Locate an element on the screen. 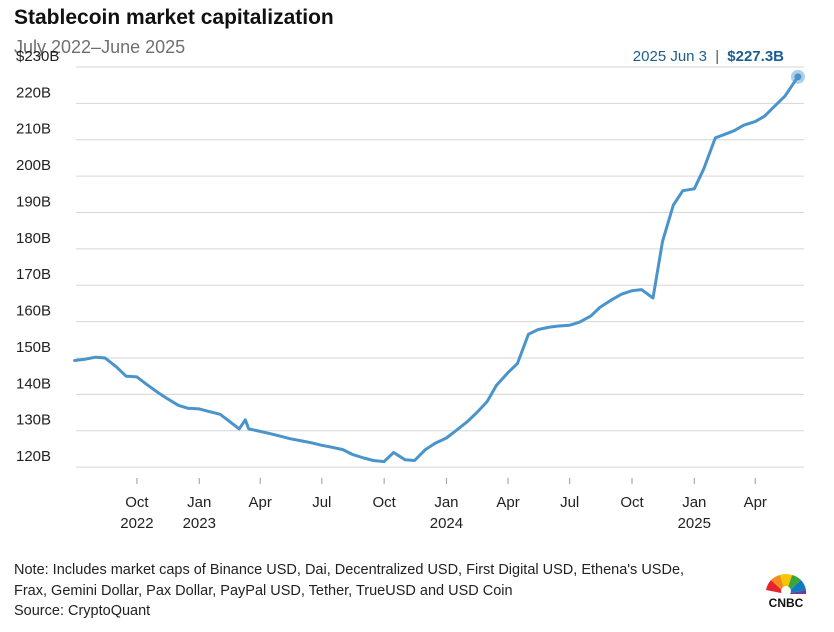  y-tick-label: 150B is located at coordinates (33, 347).